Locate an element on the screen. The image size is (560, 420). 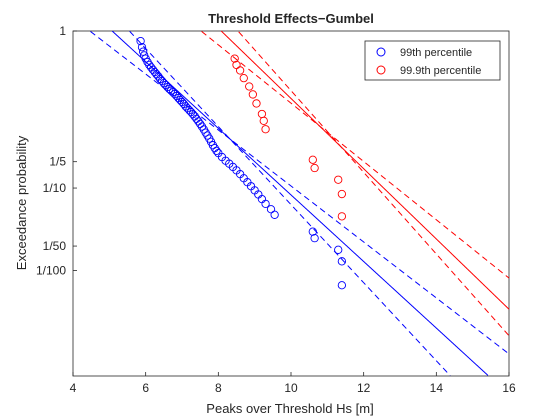
legend-box is located at coordinates (432, 60).